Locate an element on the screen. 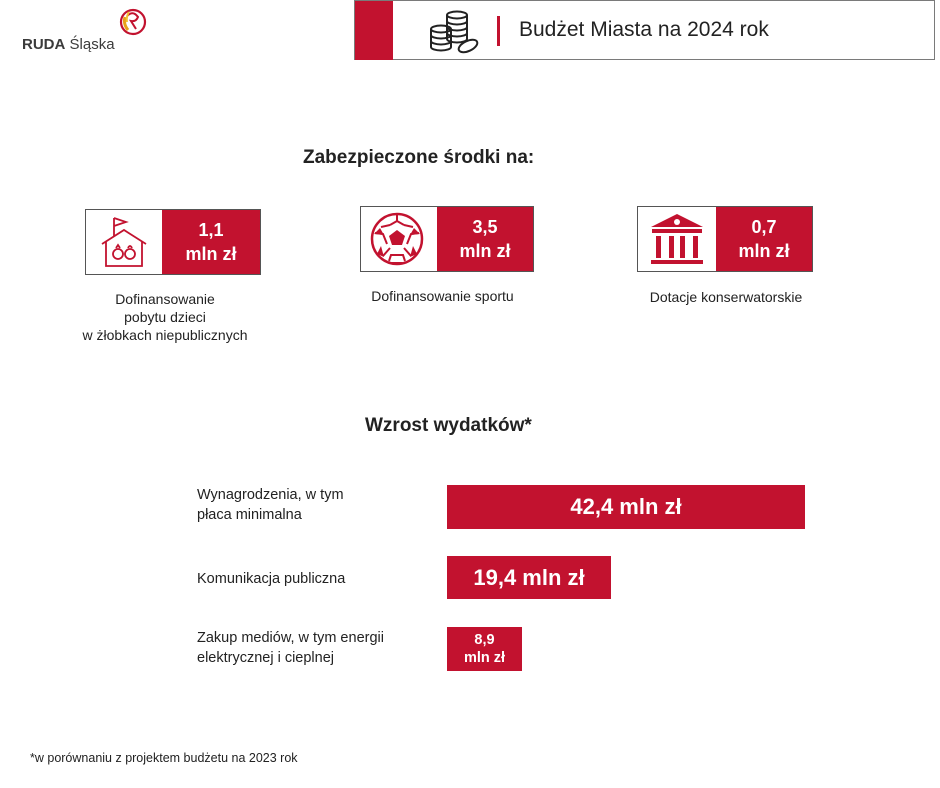  bar-category-label: Wynagrodzenia, w tym płaca minimalna is located at coordinates (270, 505).